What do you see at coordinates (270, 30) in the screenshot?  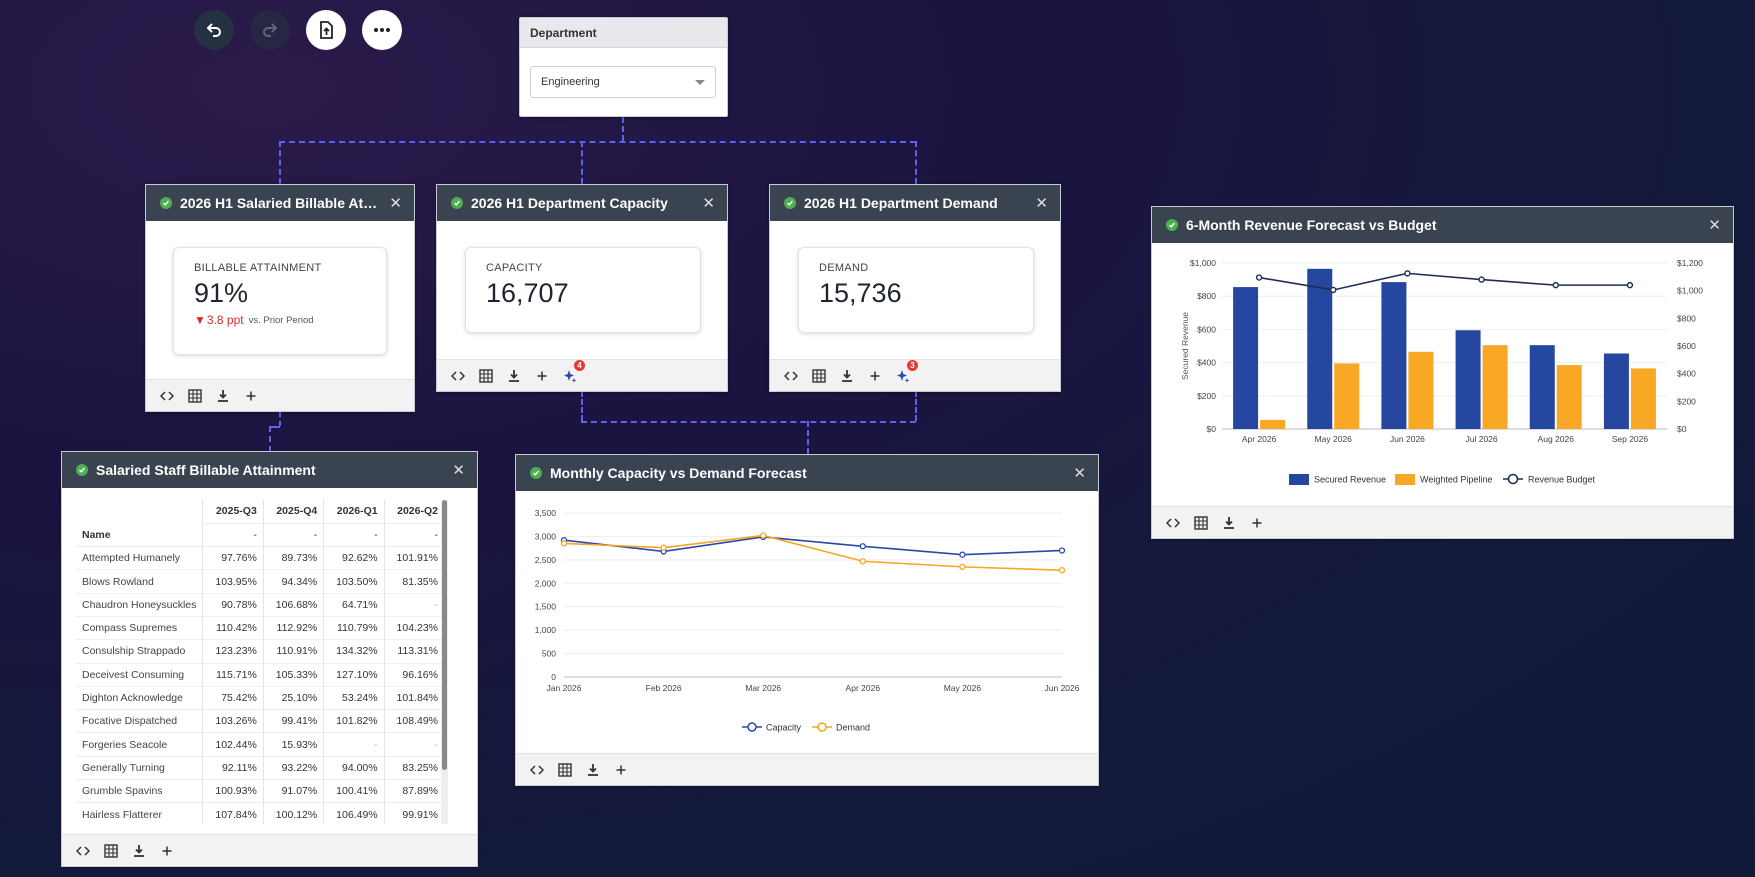 I see `redo-button` at bounding box center [270, 30].